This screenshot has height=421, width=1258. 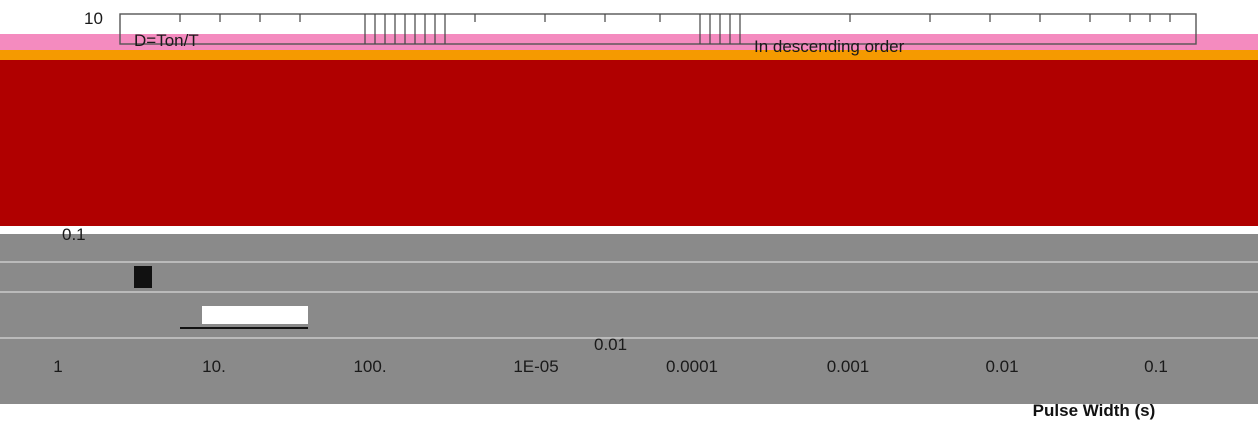 I want to click on x-tick-labels: 1 10. 100. 1E-05 0.0001 0.001 0.01 0.1, so click(x=610, y=366).